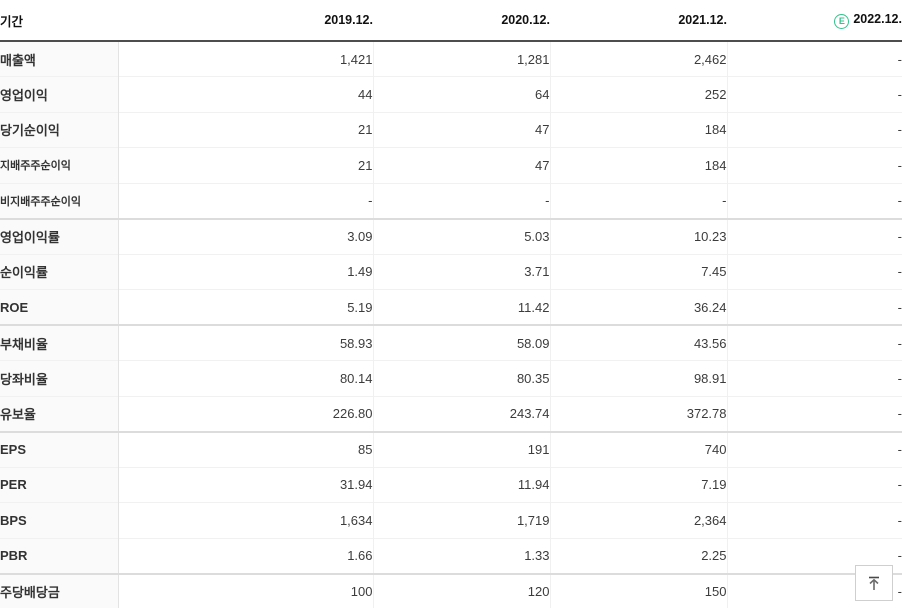 This screenshot has width=902, height=608. Describe the element at coordinates (461, 555) in the screenshot. I see `cell-value: 1.33` at that location.